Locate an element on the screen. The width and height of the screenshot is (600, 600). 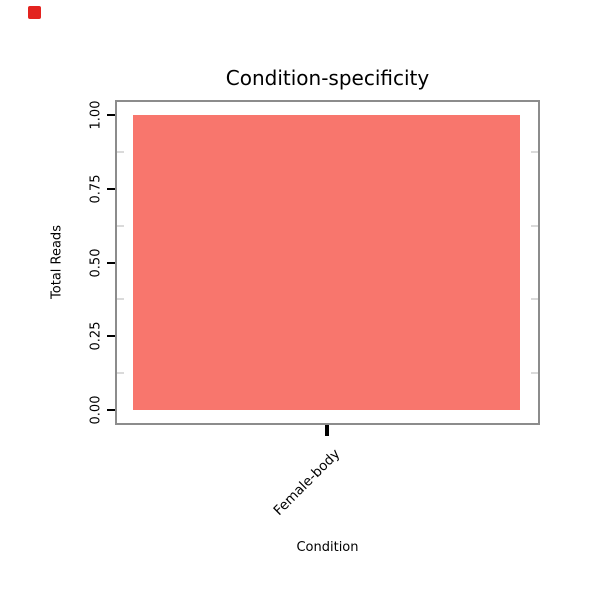
y-axis-tick-label: 0.00 is located at coordinates (96, 410).